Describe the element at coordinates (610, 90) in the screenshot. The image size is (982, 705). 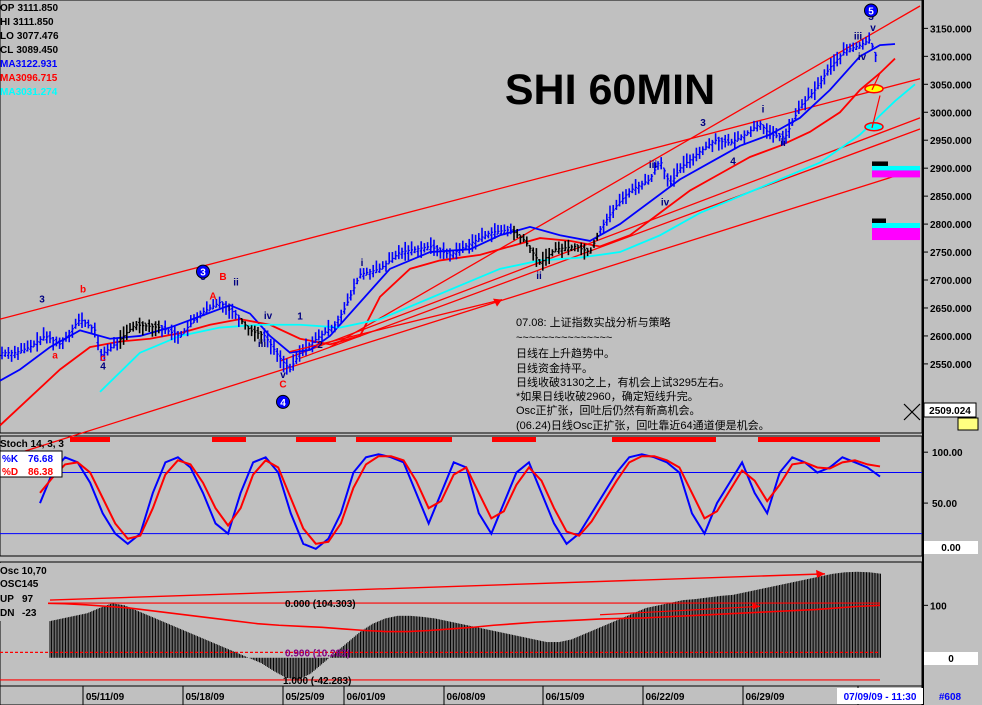
I see `chart-title: SHI 60MIN` at that location.